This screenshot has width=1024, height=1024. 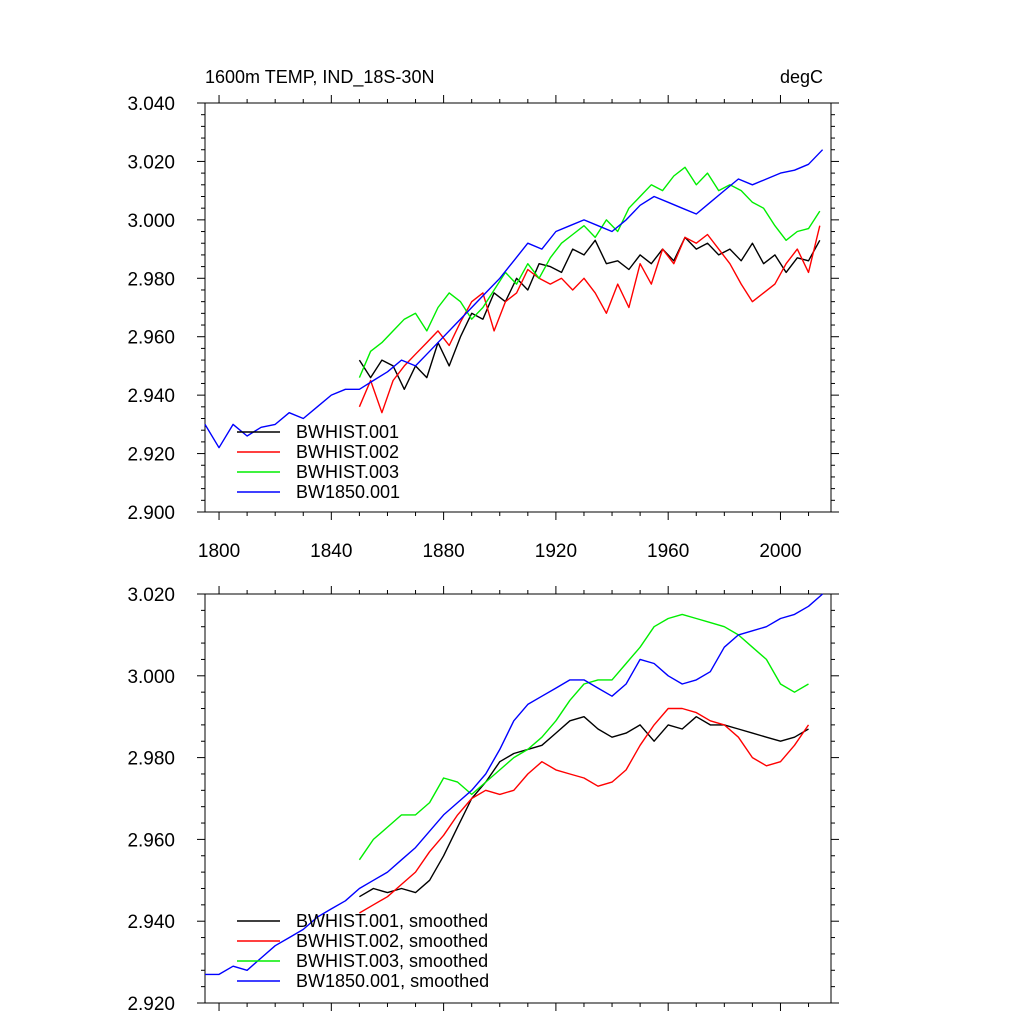 I want to click on y-tick-label: 3.040, so click(x=151, y=104).